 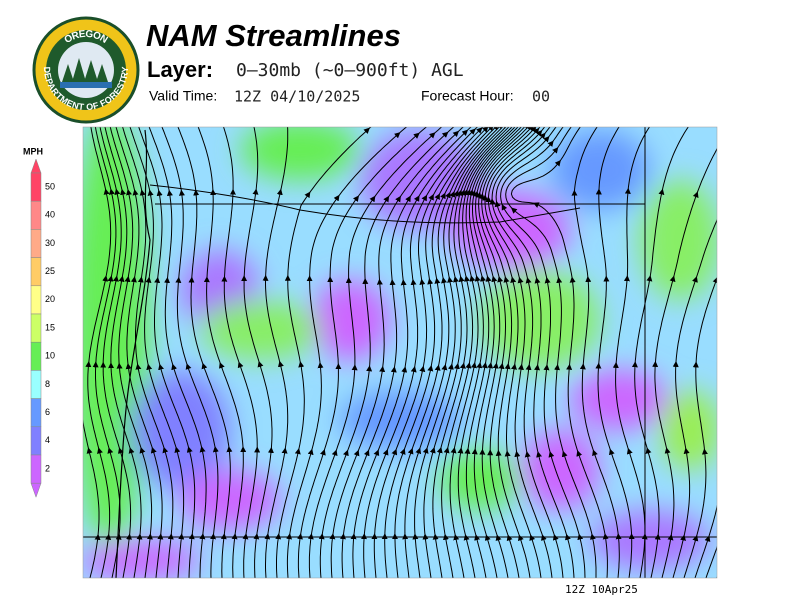 I want to click on legend-swatch, so click(x=36, y=384).